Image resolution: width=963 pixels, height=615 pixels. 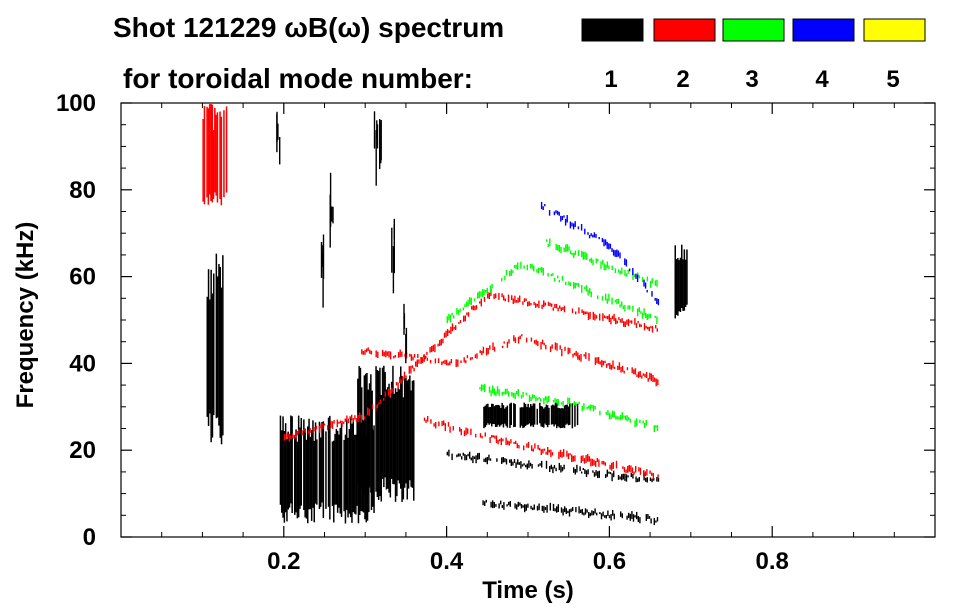 I want to click on y-axis-label: Frequency (kHz), so click(x=25, y=315).